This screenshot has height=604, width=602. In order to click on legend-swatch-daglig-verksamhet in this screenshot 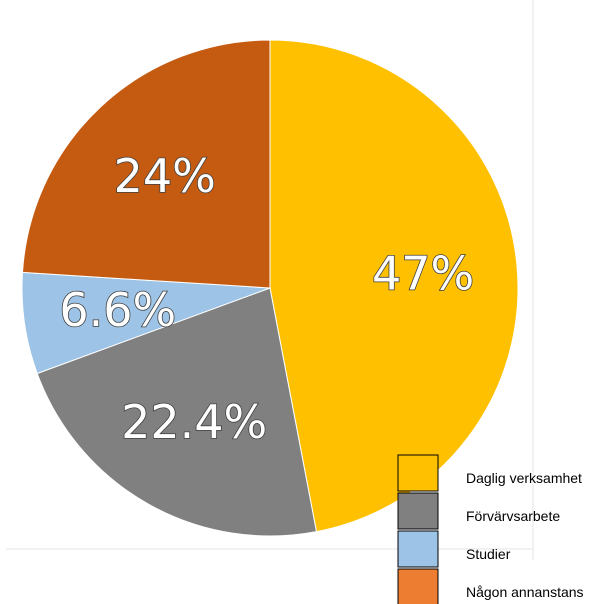, I will do `click(418, 473)`.